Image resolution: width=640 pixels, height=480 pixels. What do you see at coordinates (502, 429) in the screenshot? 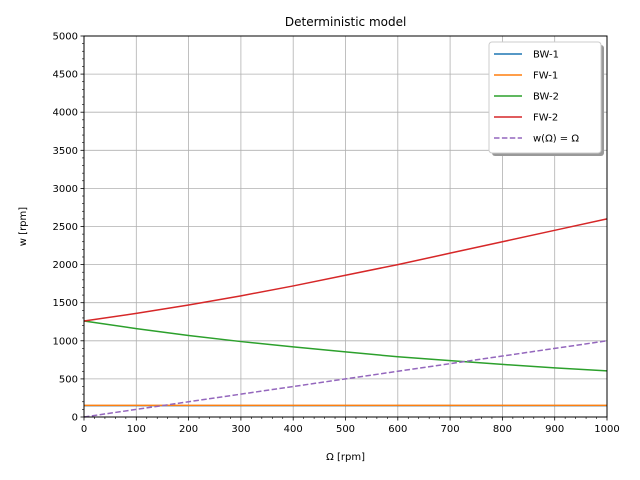
I see `x-tick-label: 800` at bounding box center [502, 429].